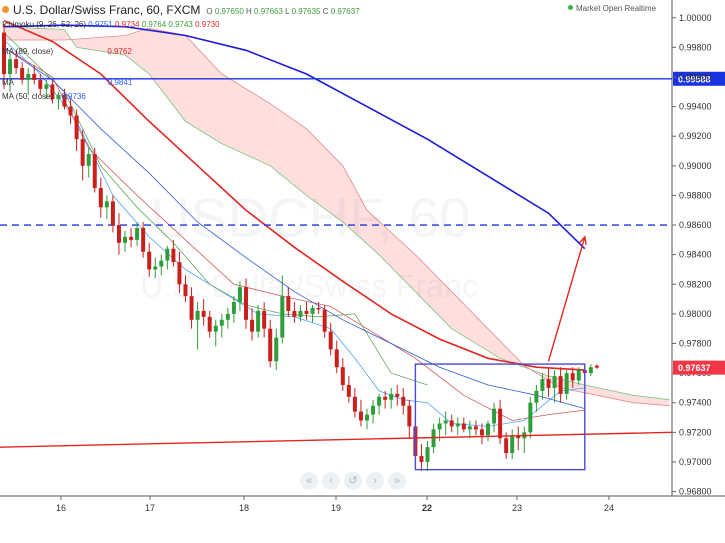 The image size is (725, 543). I want to click on price-tick-label: 0.97200, so click(695, 432).